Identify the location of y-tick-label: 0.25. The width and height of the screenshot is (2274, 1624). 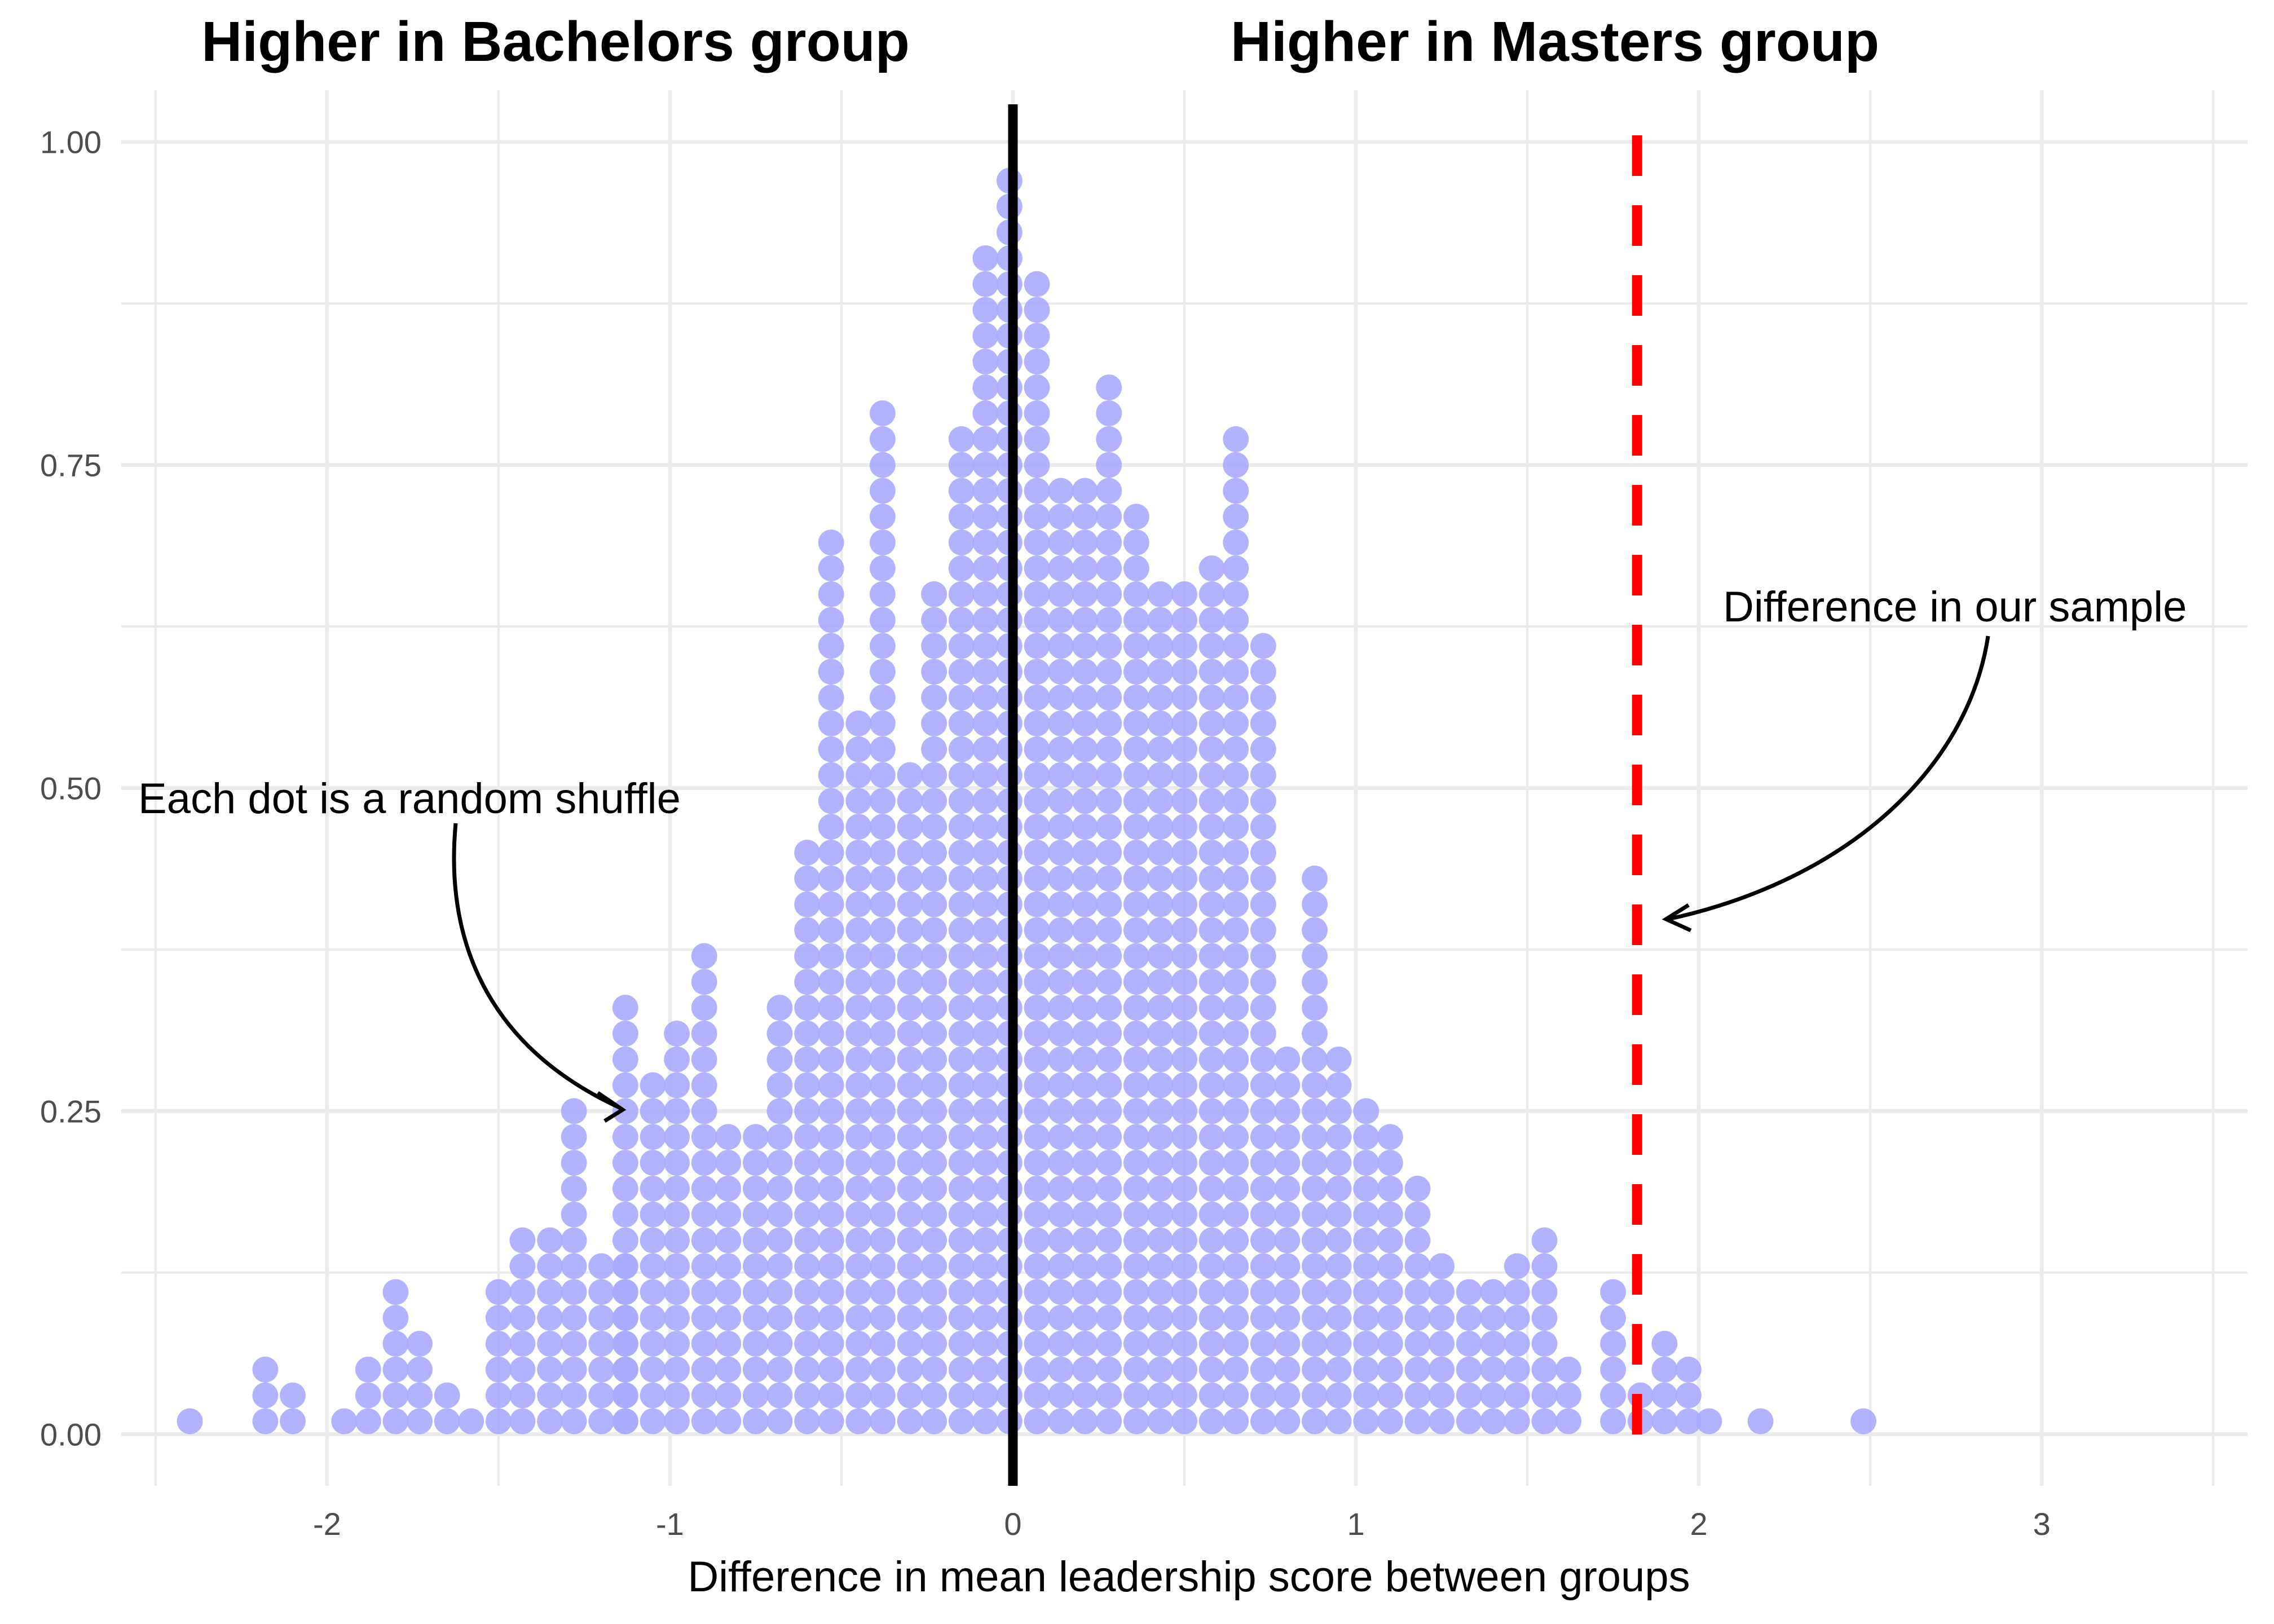
(71, 1111).